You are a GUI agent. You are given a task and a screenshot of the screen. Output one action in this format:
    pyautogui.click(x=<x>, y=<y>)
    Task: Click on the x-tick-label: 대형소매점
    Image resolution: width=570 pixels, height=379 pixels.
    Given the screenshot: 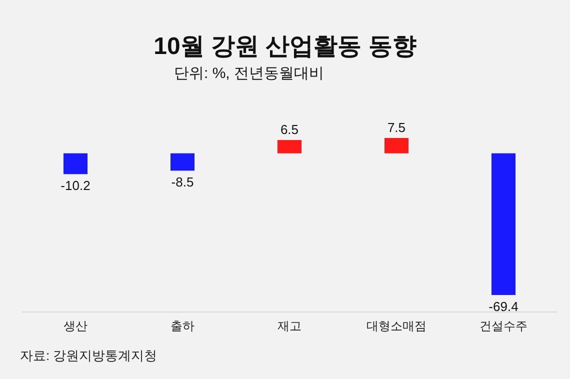 What is the action you would take?
    pyautogui.click(x=396, y=326)
    